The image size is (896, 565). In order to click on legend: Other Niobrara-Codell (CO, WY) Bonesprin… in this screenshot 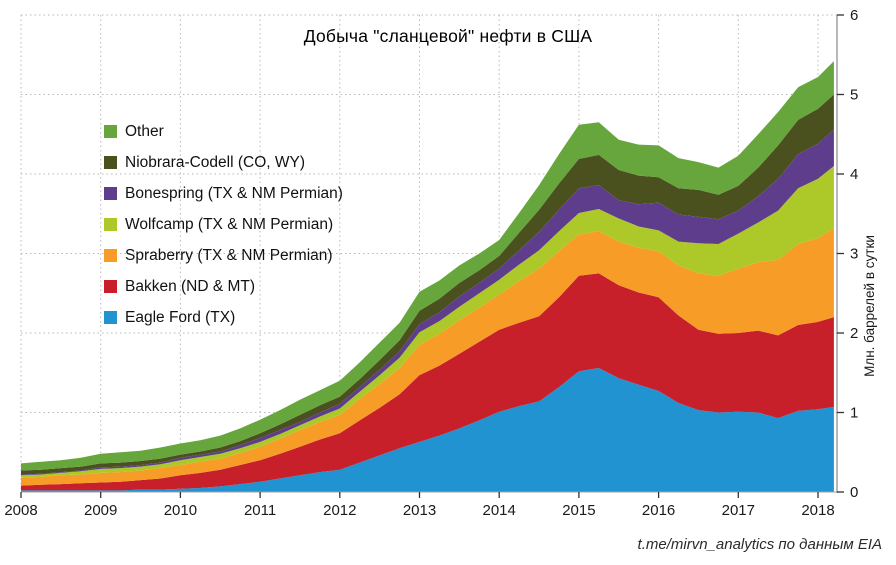, I will do `click(223, 224)`.